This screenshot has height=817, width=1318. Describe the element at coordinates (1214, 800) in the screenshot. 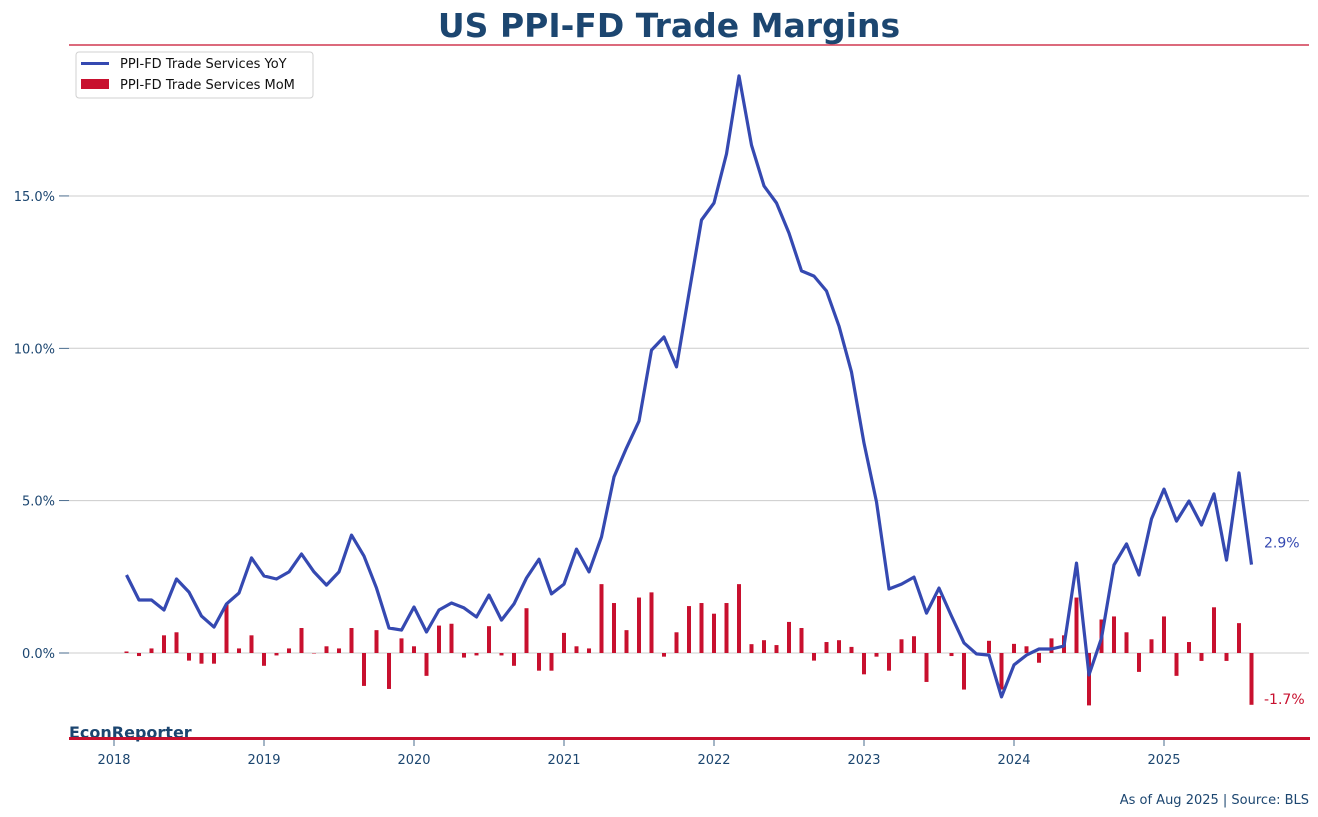

I see `source-note: As of Aug 2025 | Source: BLS` at that location.